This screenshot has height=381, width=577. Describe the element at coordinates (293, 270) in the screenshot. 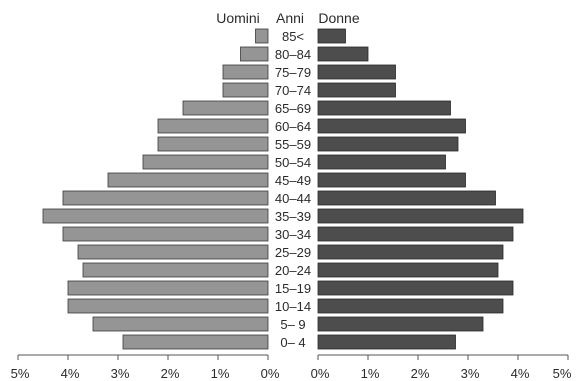

I see `age-label-4: 20–24` at that location.